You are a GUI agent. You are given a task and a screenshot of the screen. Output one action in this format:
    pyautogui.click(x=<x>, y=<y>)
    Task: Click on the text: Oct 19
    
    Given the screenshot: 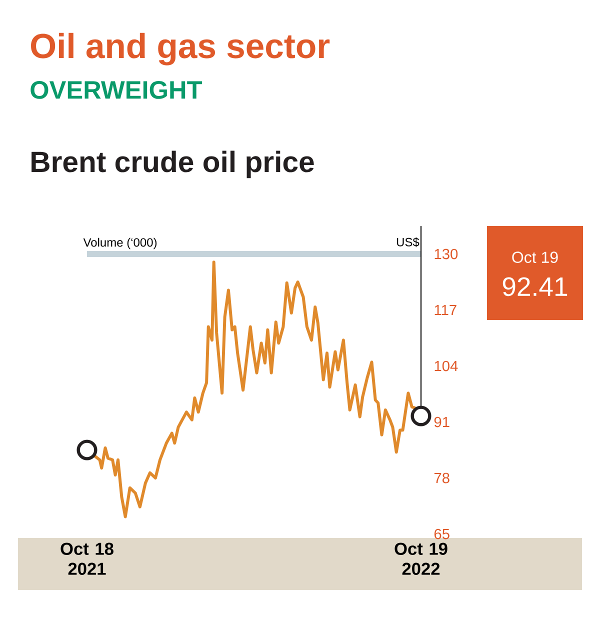 What is the action you would take?
    pyautogui.click(x=535, y=257)
    